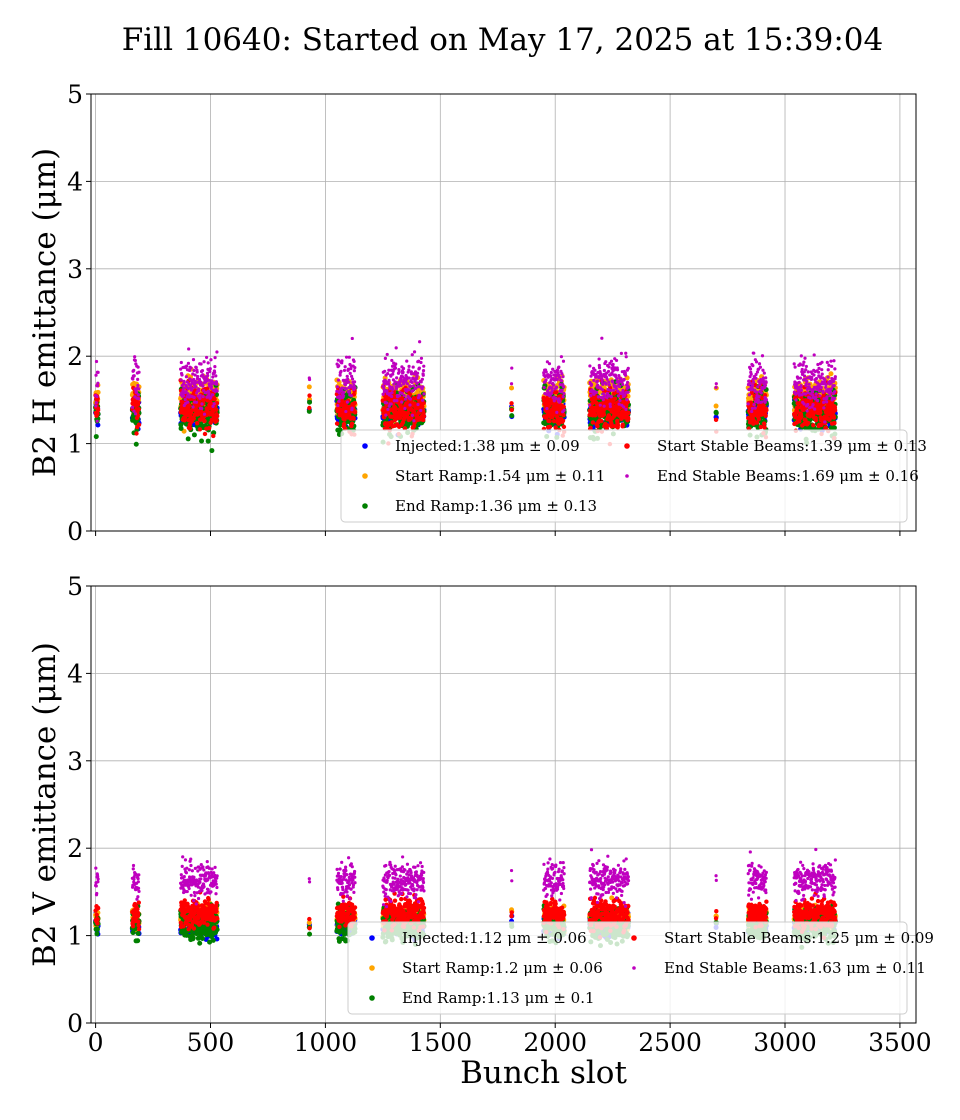 The image size is (960, 1120). I want to click on legend-label: Injected:1.38 μm ± 0.09, so click(487, 446).